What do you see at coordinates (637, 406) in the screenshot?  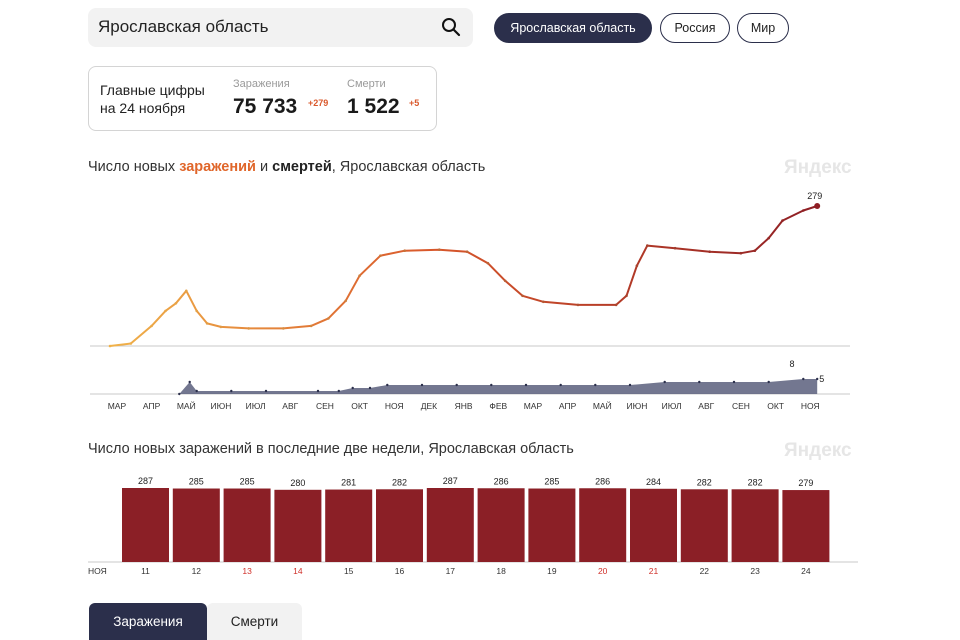 I see `x-tick-label-15: ИЮН` at bounding box center [637, 406].